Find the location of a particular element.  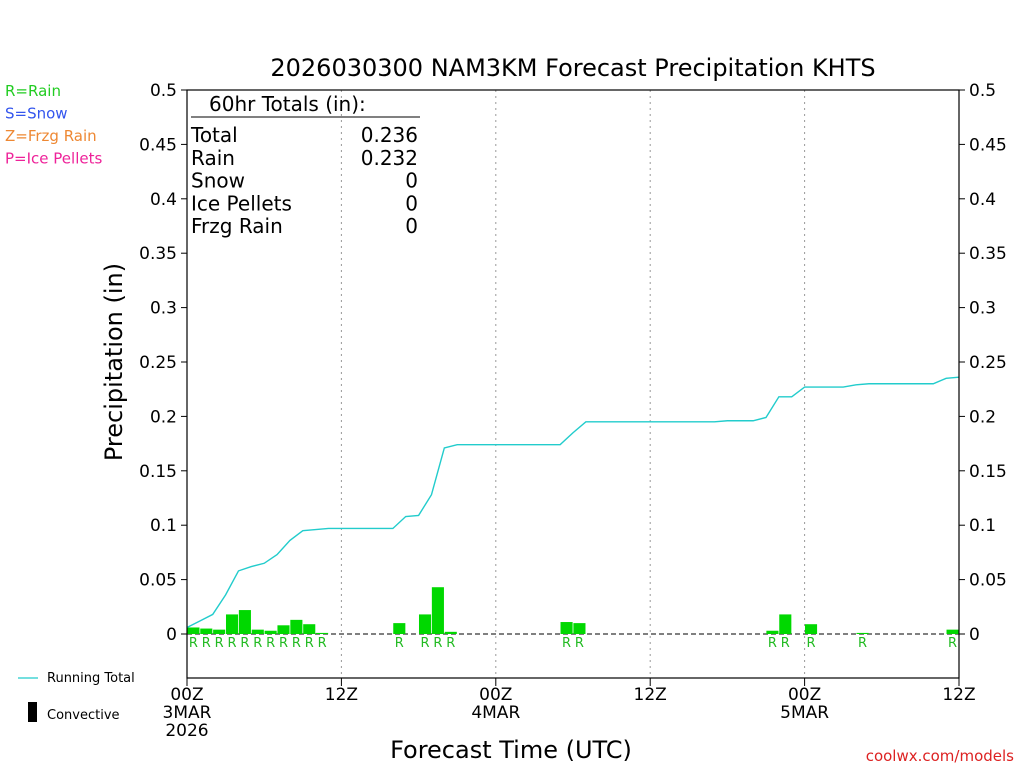

y-tick-label-right: 0.15 is located at coordinates (988, 472).